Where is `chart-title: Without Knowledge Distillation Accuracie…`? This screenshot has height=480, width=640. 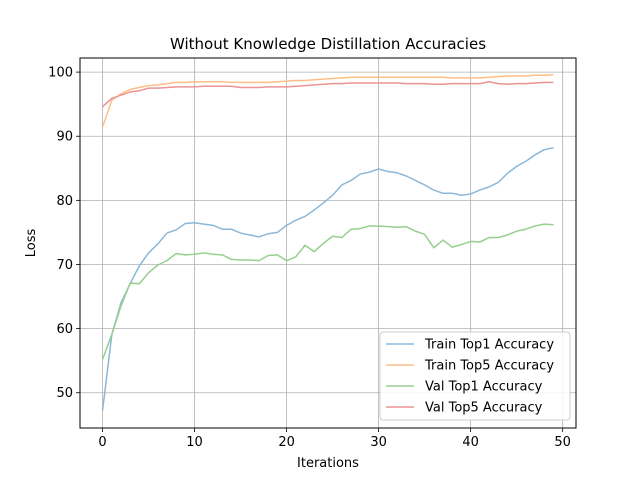 chart-title: Without Knowledge Distillation Accuracie… is located at coordinates (328, 44).